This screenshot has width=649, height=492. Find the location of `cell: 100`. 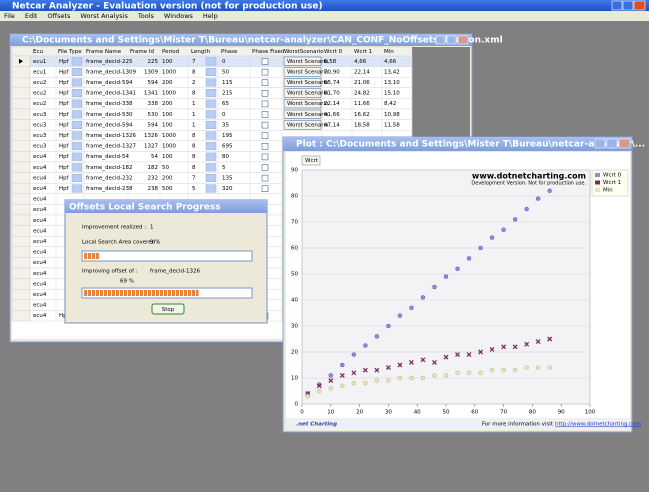

cell: 100 is located at coordinates (167, 115).